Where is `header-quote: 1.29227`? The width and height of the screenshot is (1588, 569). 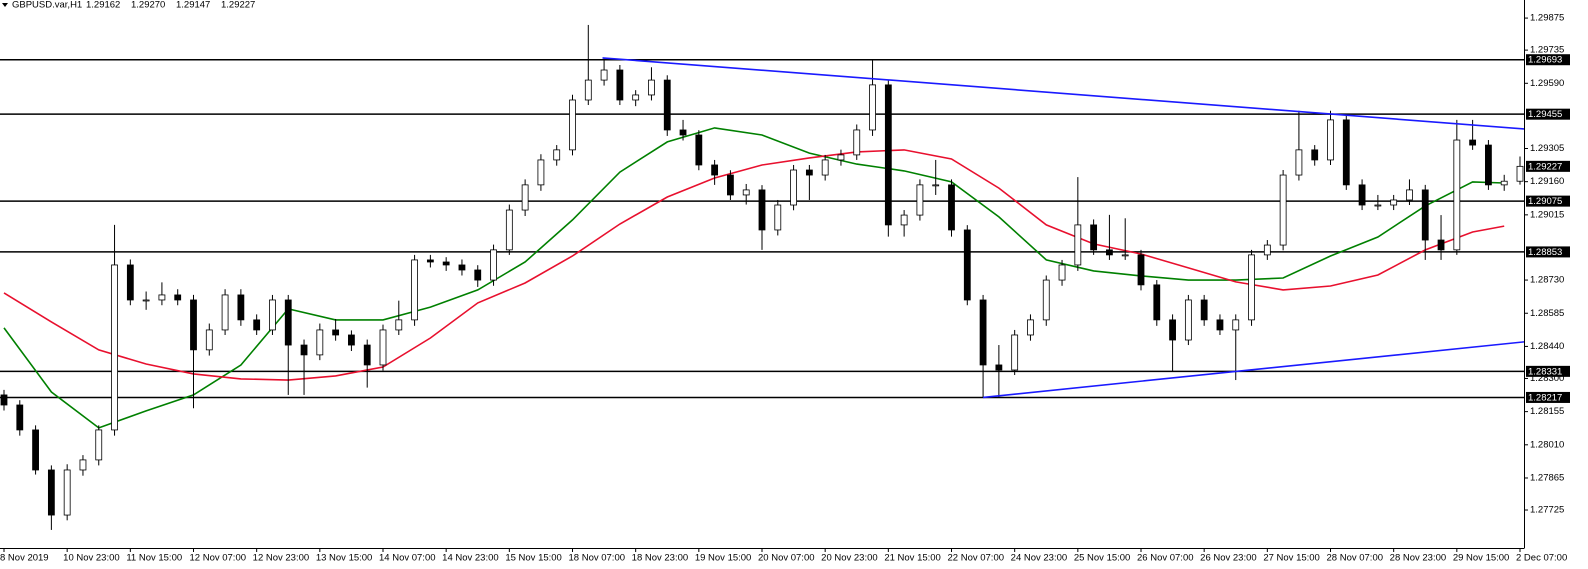
header-quote: 1.29227 is located at coordinates (238, 5).